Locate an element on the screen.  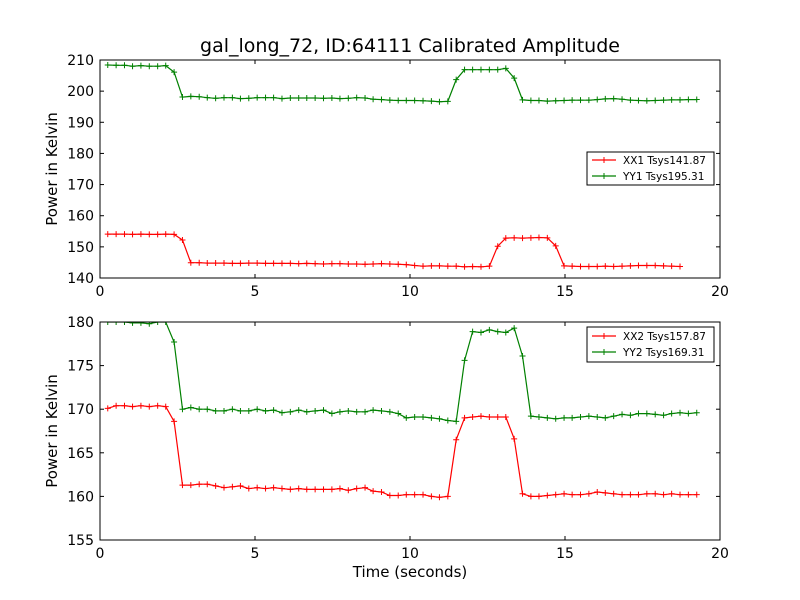
bottom-x-axis-label: Time (seconds) is located at coordinates (410, 572).